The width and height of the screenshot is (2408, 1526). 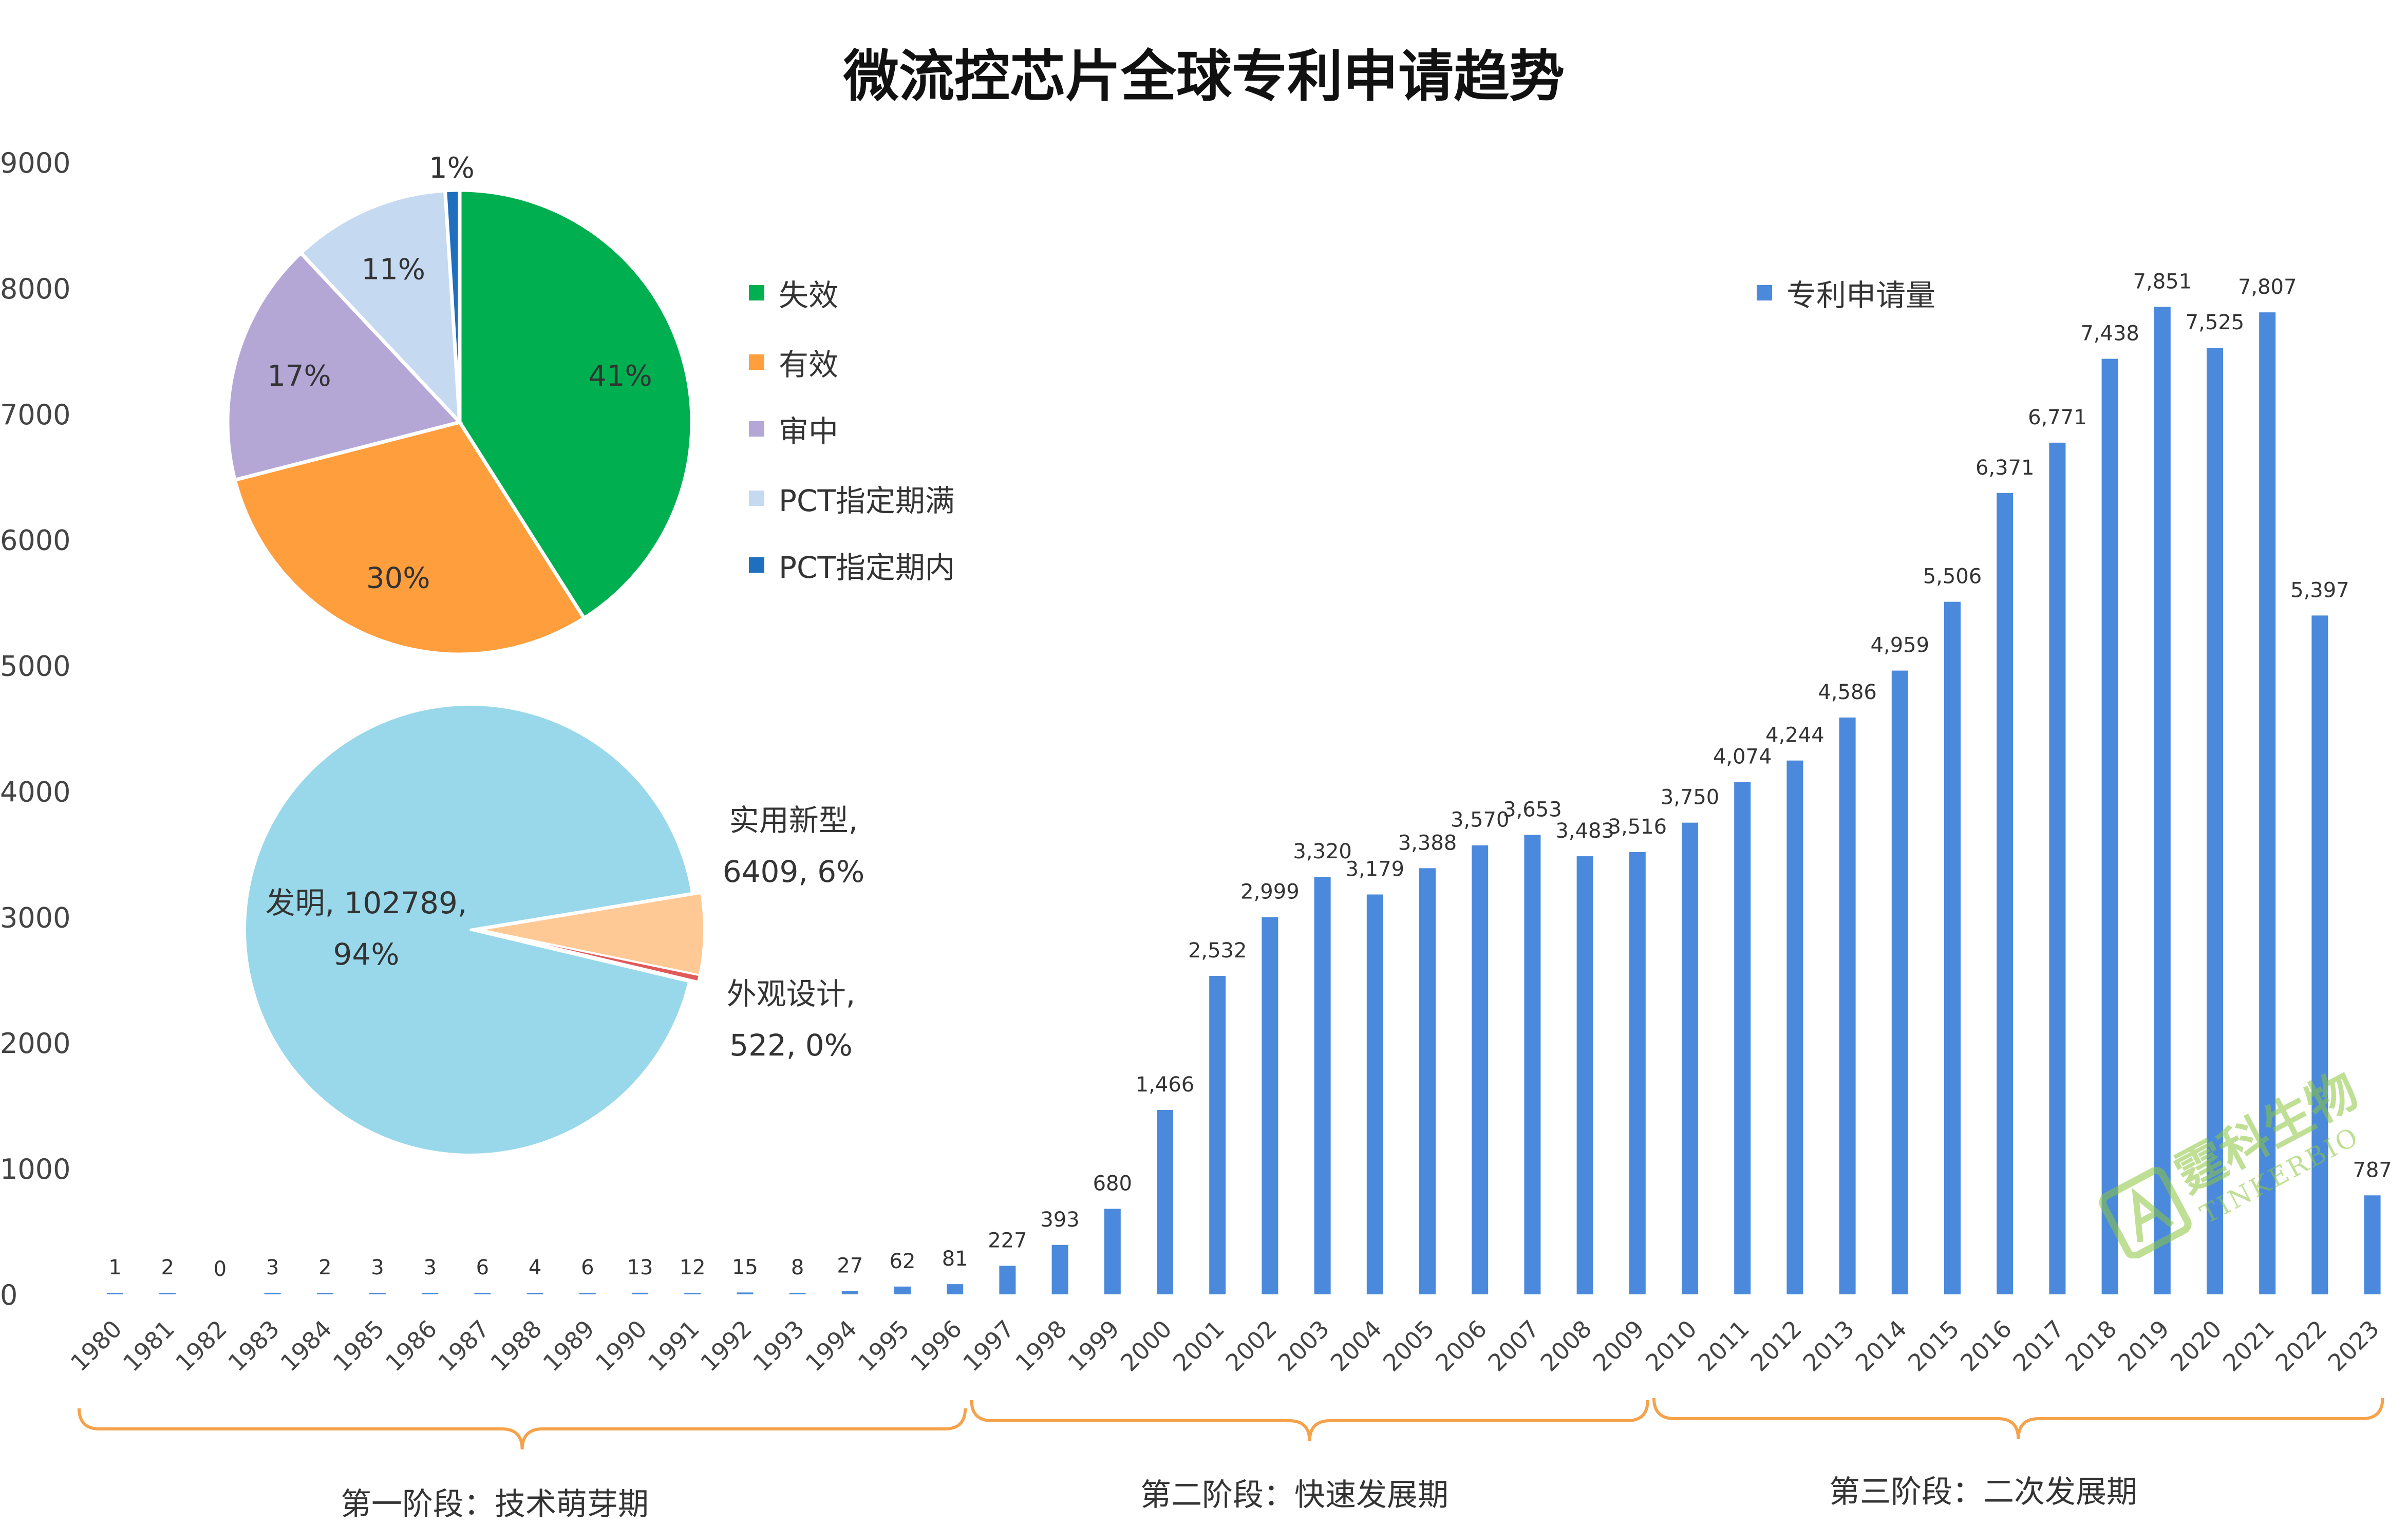 I want to click on x-tick-label: 2012, so click(x=1776, y=1346).